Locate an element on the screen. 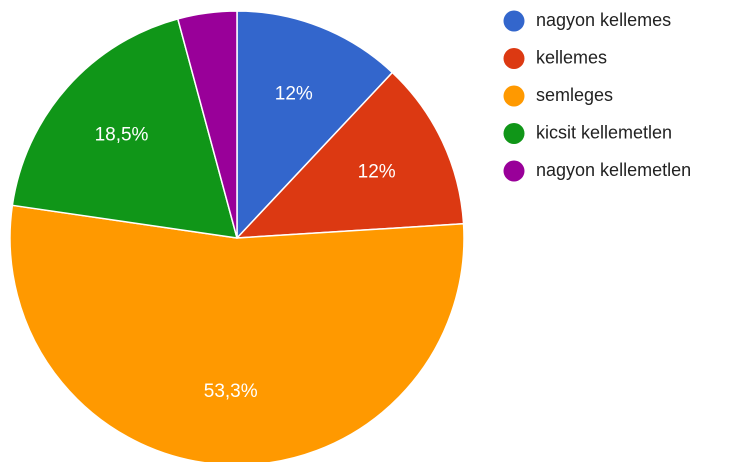 This screenshot has width=746, height=462. pie-data-label: 18,5% is located at coordinates (122, 135).